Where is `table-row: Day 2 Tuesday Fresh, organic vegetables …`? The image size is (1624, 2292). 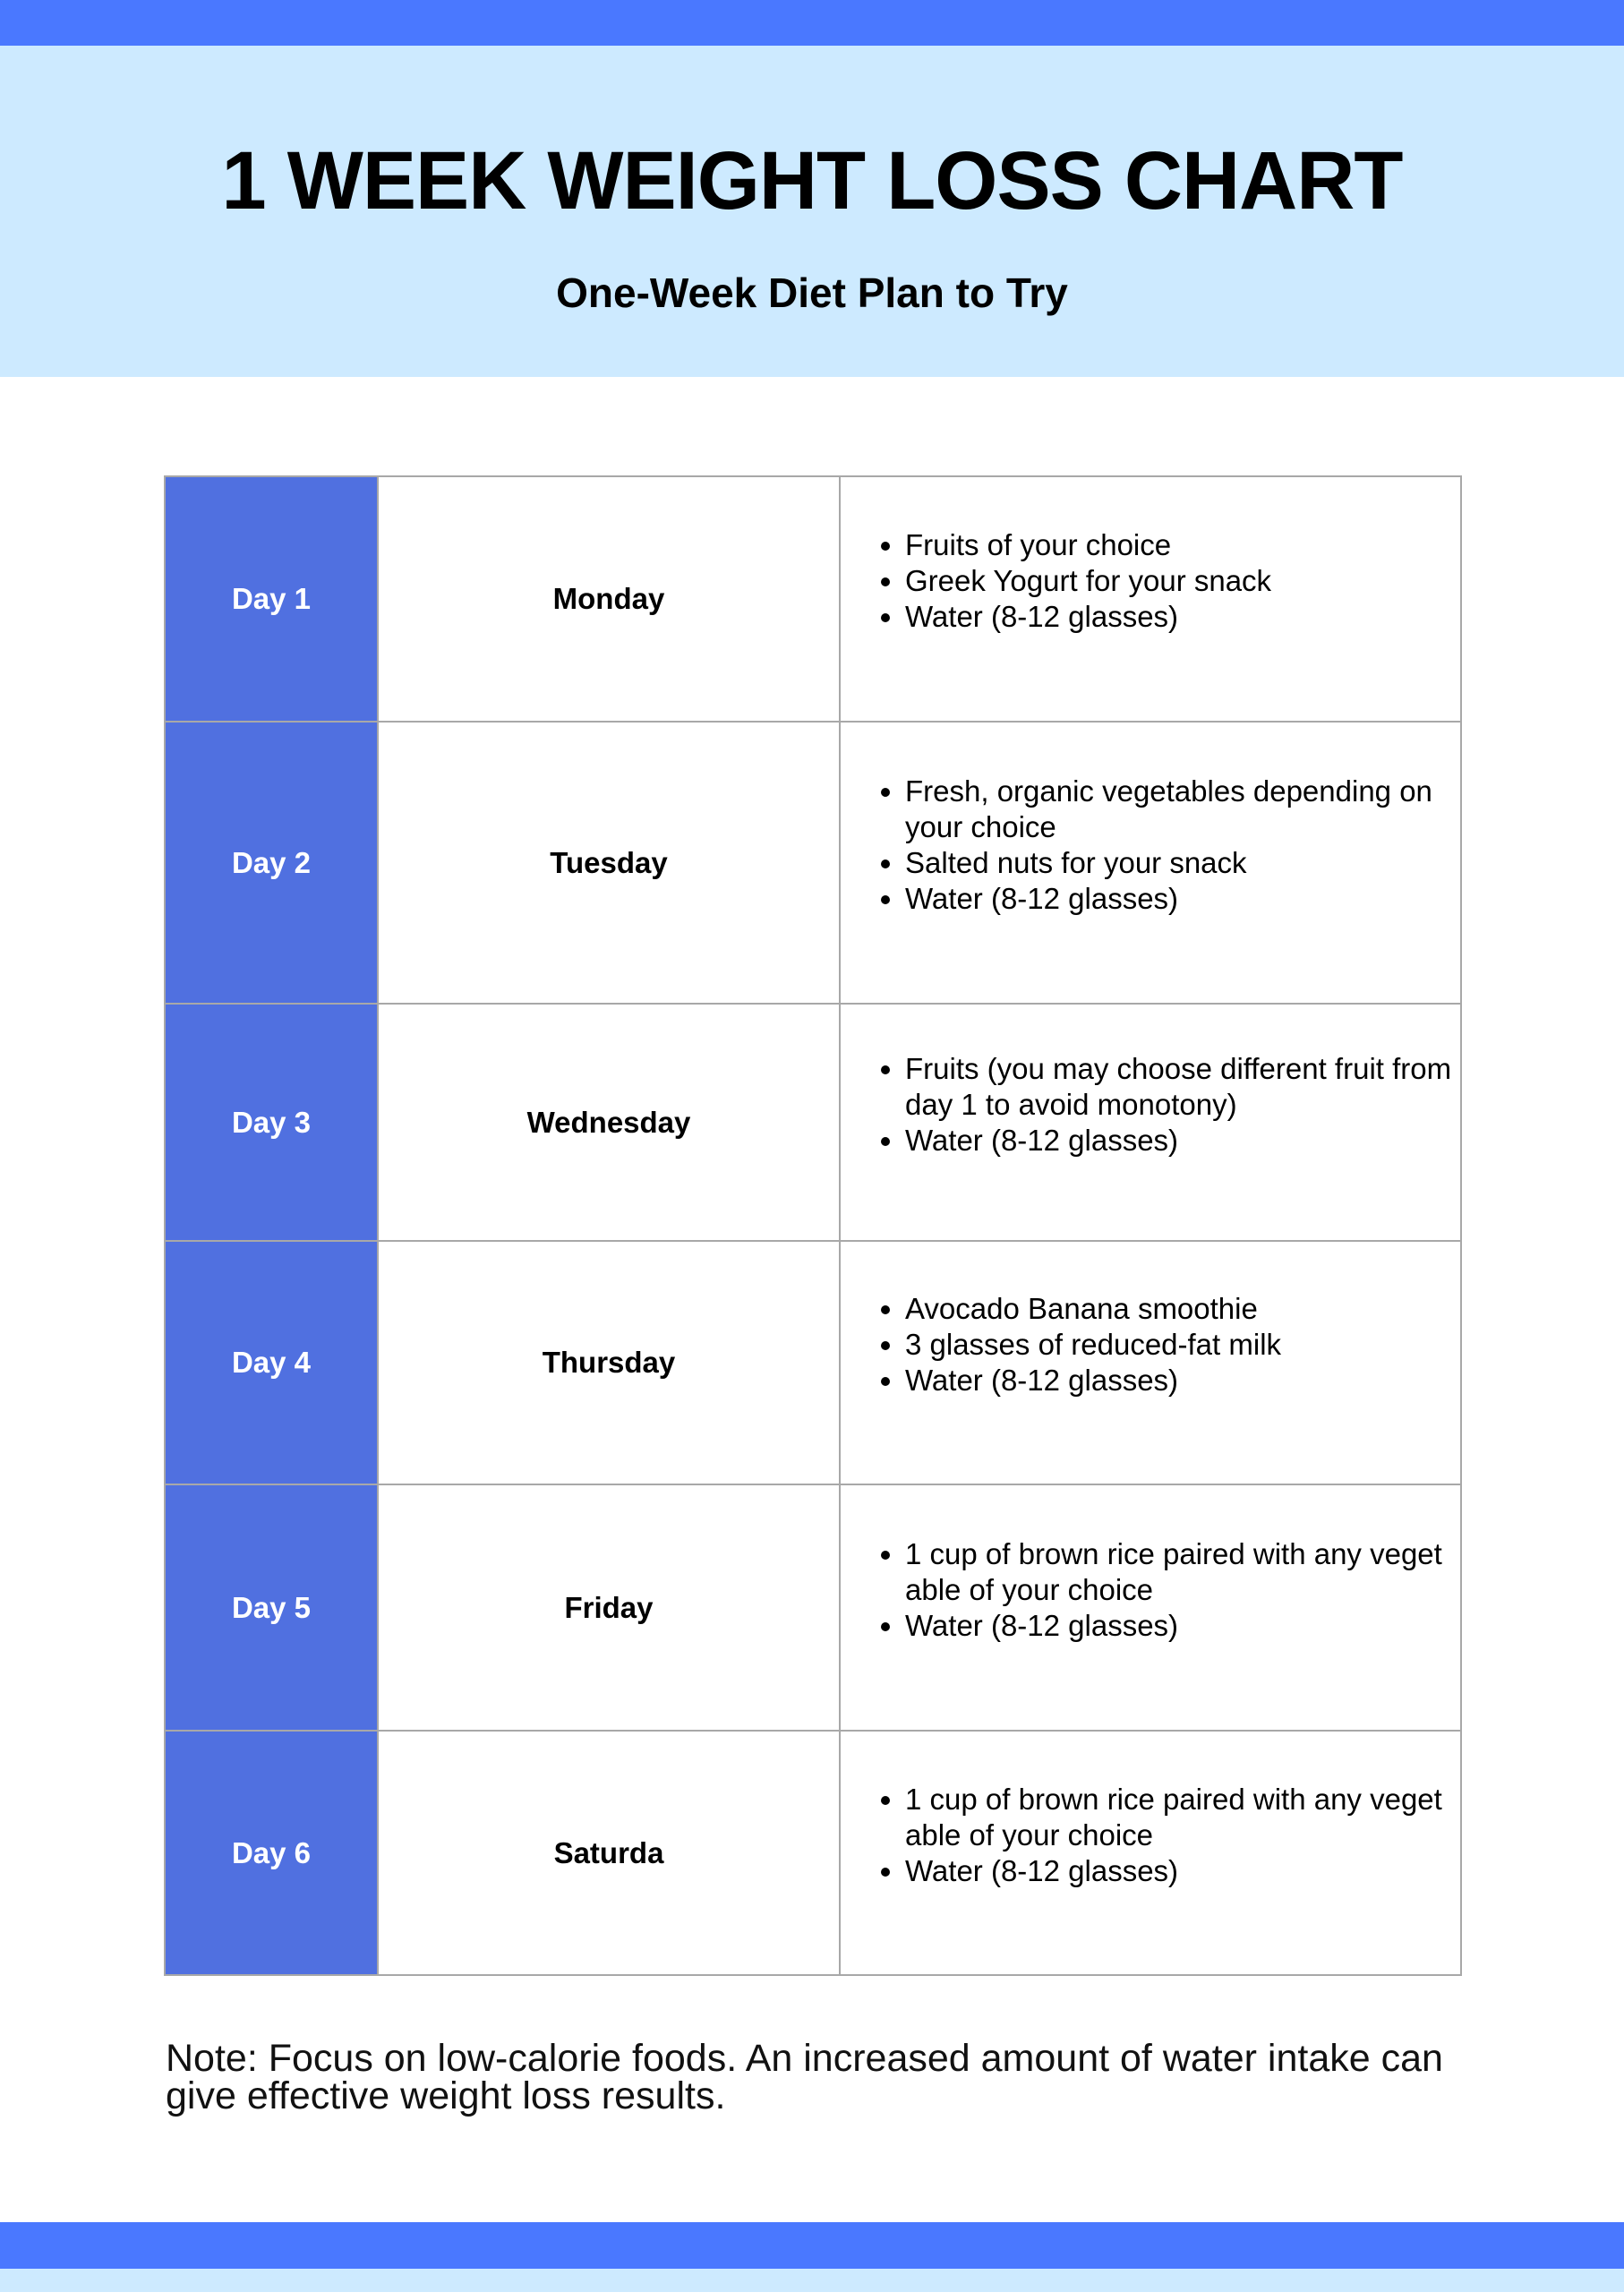
table-row: Day 2 Tuesday Fresh, organic vegetables … is located at coordinates (813, 863).